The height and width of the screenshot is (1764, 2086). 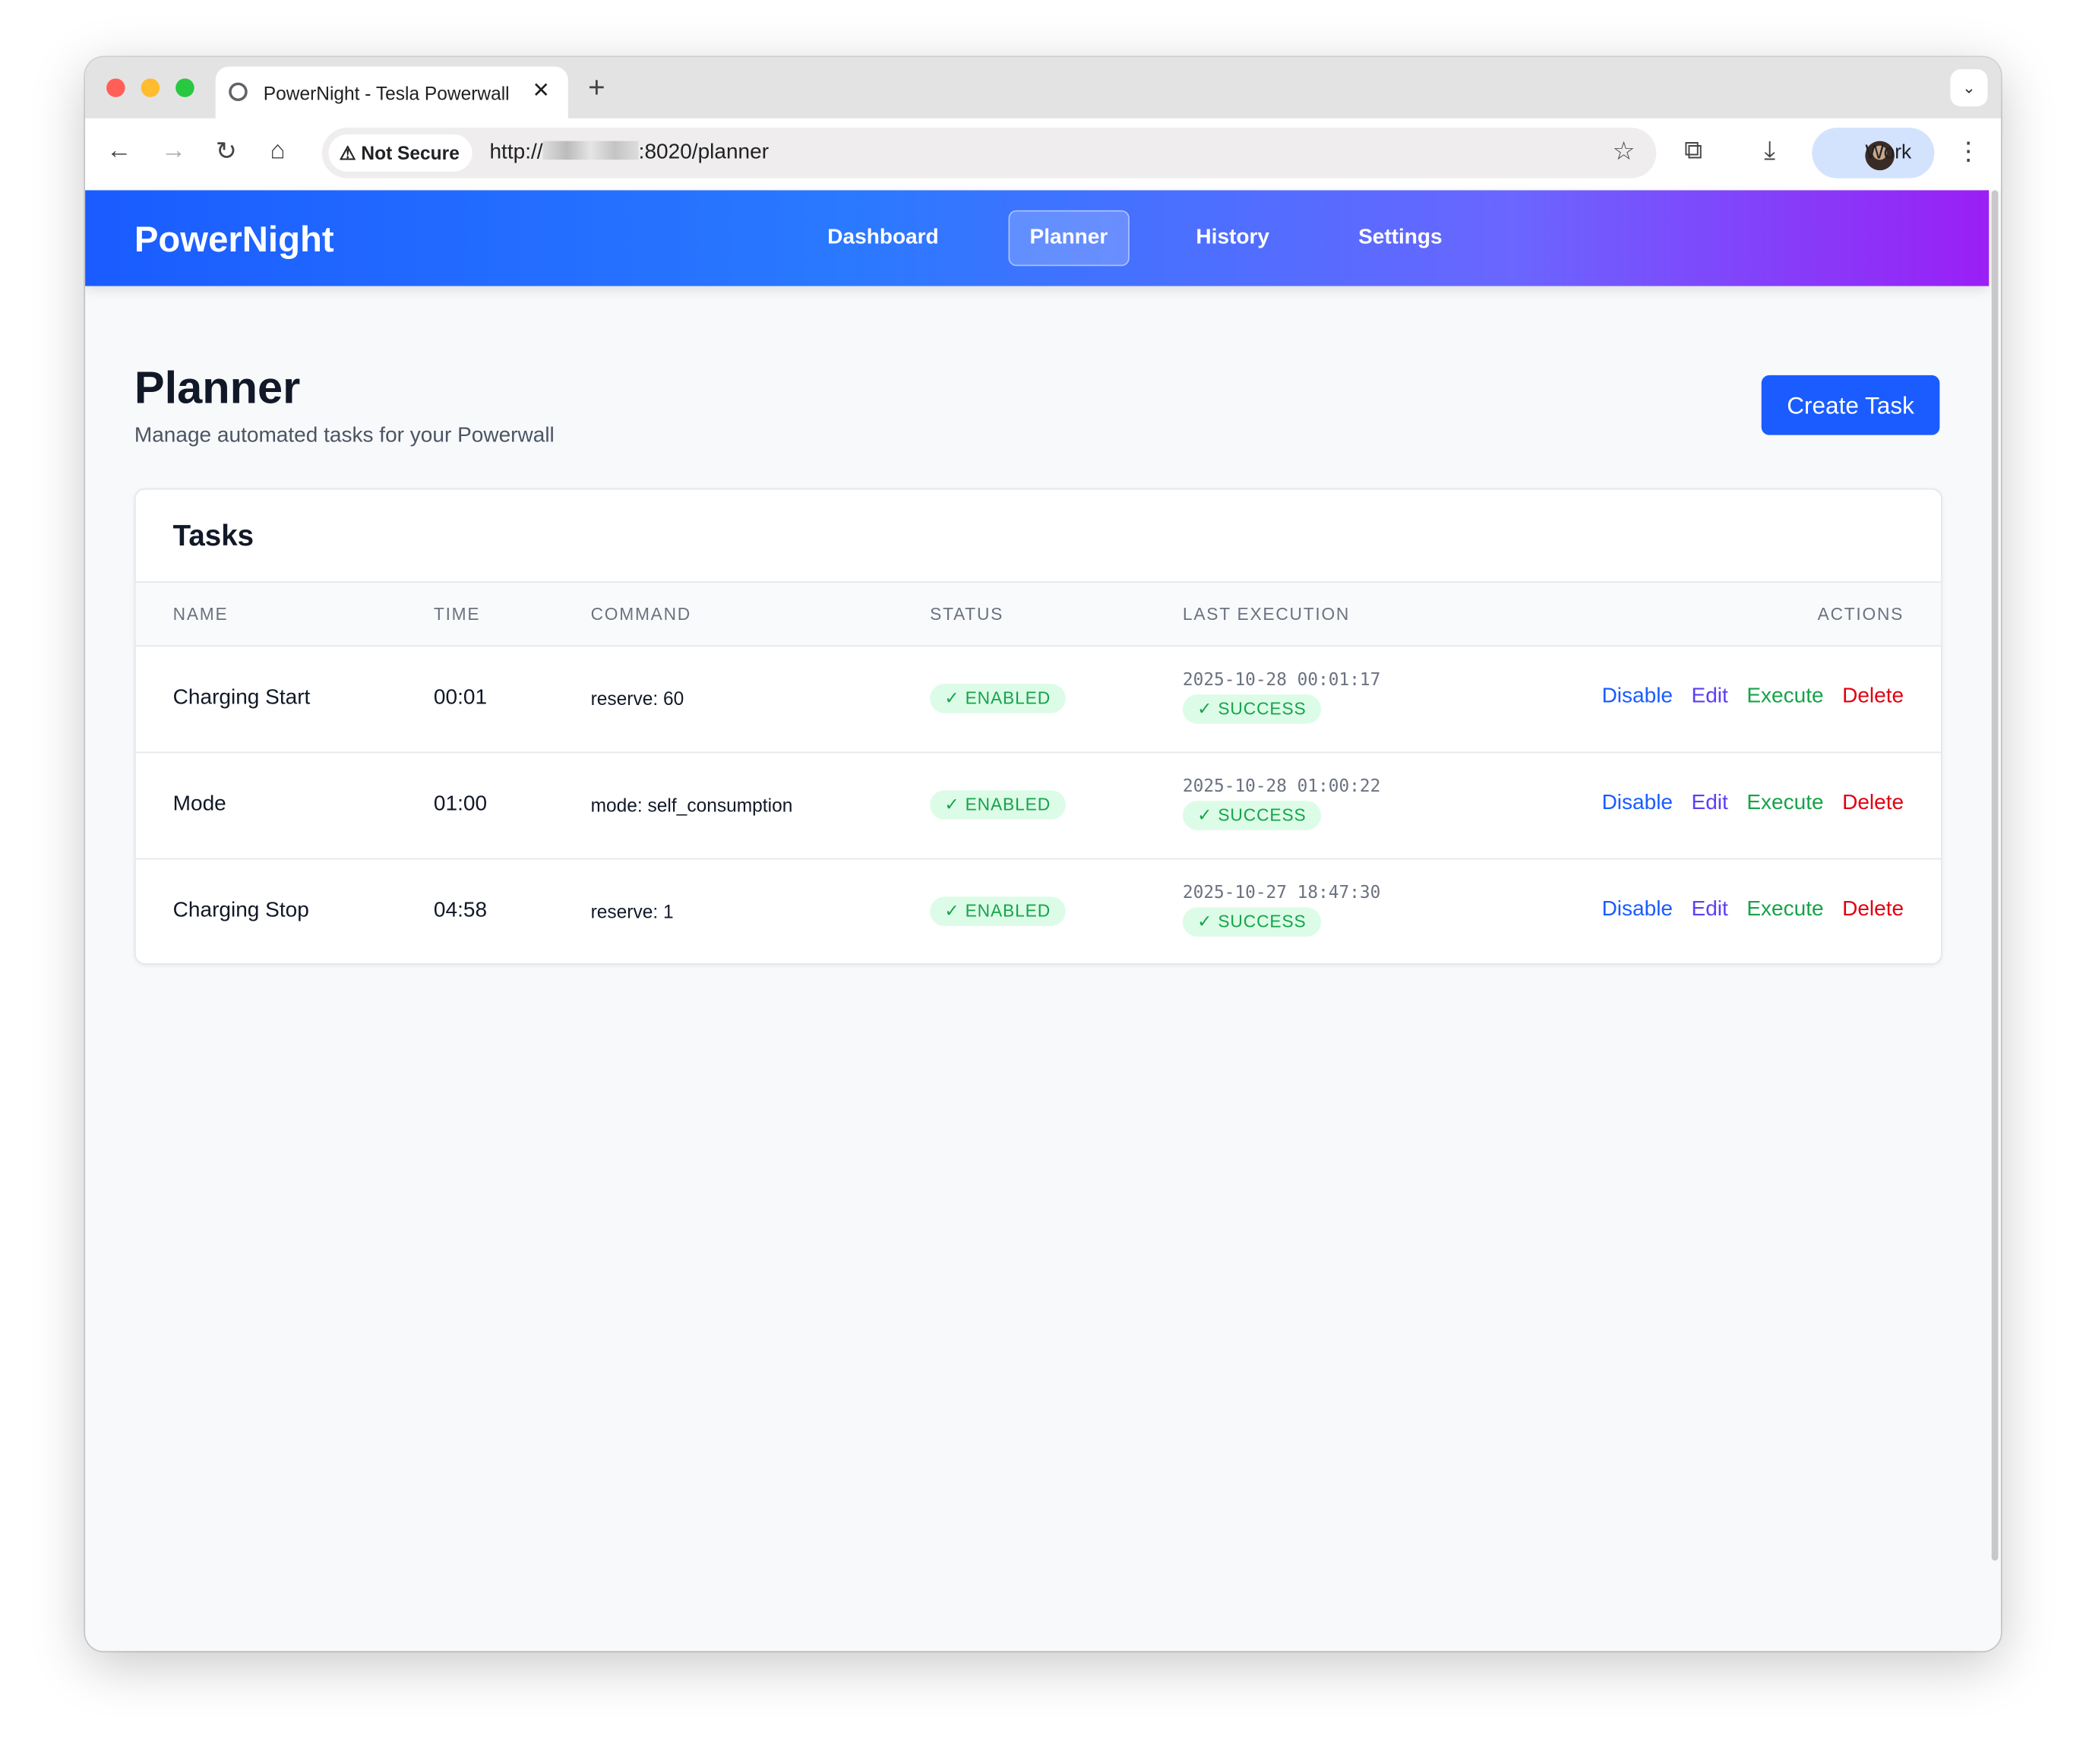 I want to click on column-actions: ACTIONS, so click(x=1860, y=614).